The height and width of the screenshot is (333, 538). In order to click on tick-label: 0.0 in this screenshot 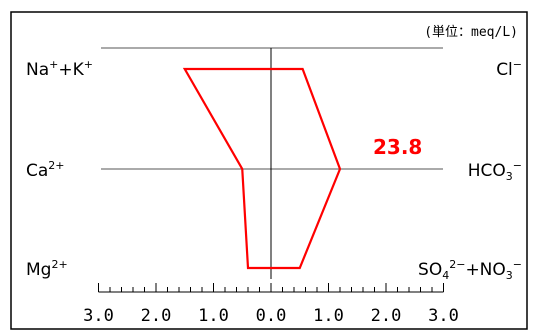, I will do `click(271, 316)`.